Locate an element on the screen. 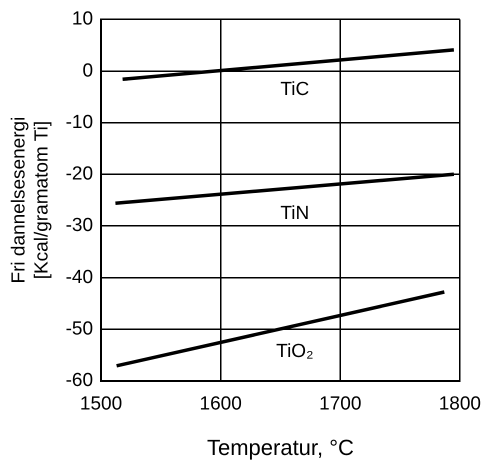  x-tick-label: 1800 is located at coordinates (460, 403).